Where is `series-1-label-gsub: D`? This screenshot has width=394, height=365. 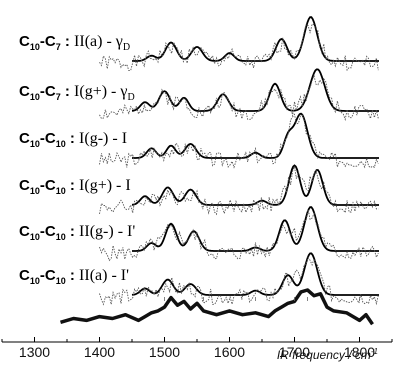
series-1-label-gsub: D is located at coordinates (126, 47).